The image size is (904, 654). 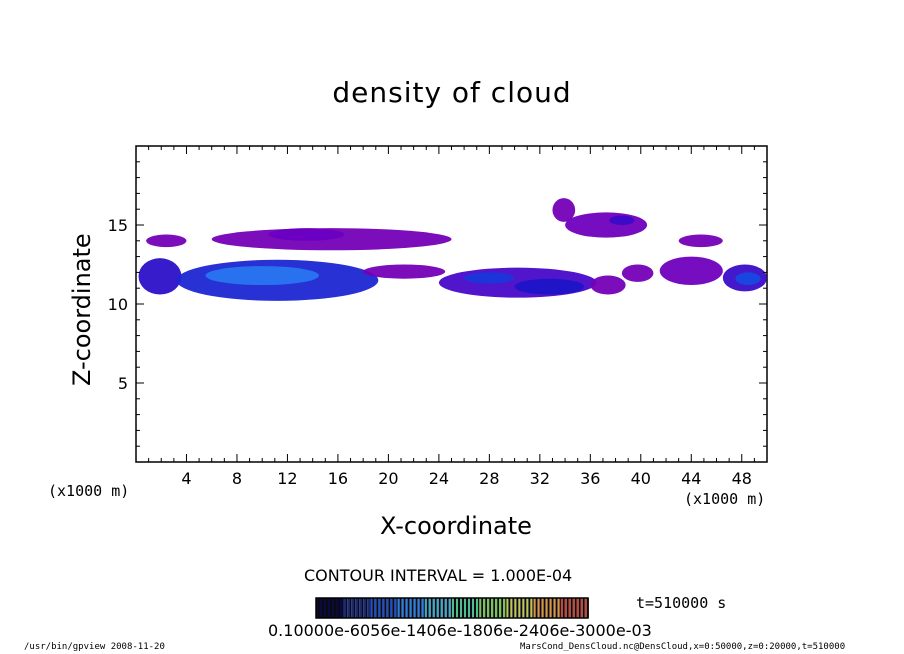 I want to click on x-tick-label: 12, so click(x=287, y=478).